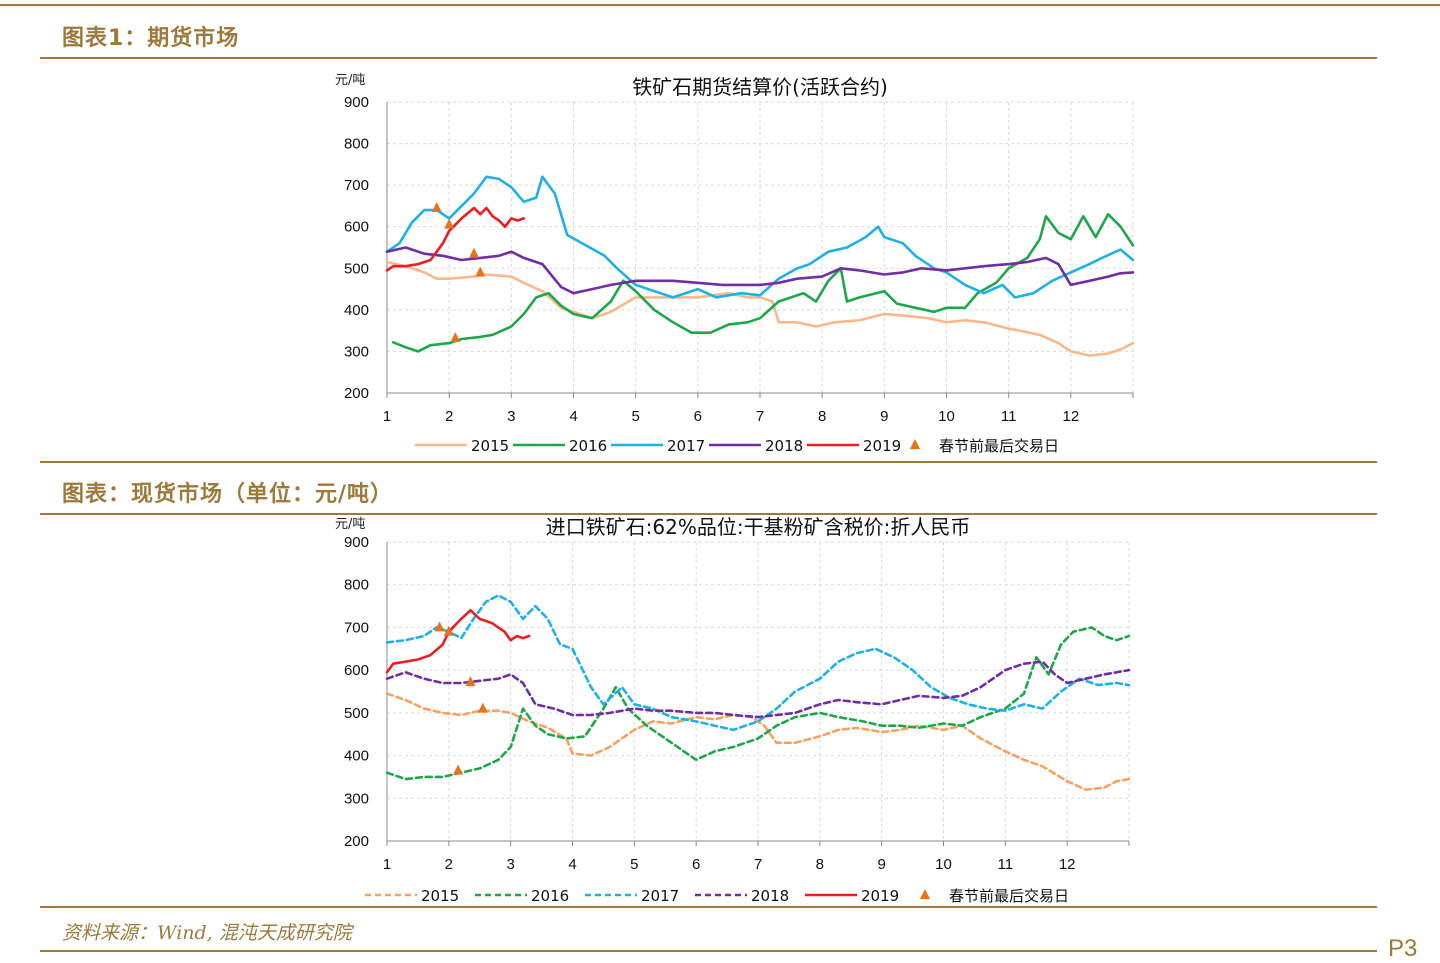  Describe the element at coordinates (490, 446) in the screenshot. I see `chart1-legend-label-2015: 2015` at that location.